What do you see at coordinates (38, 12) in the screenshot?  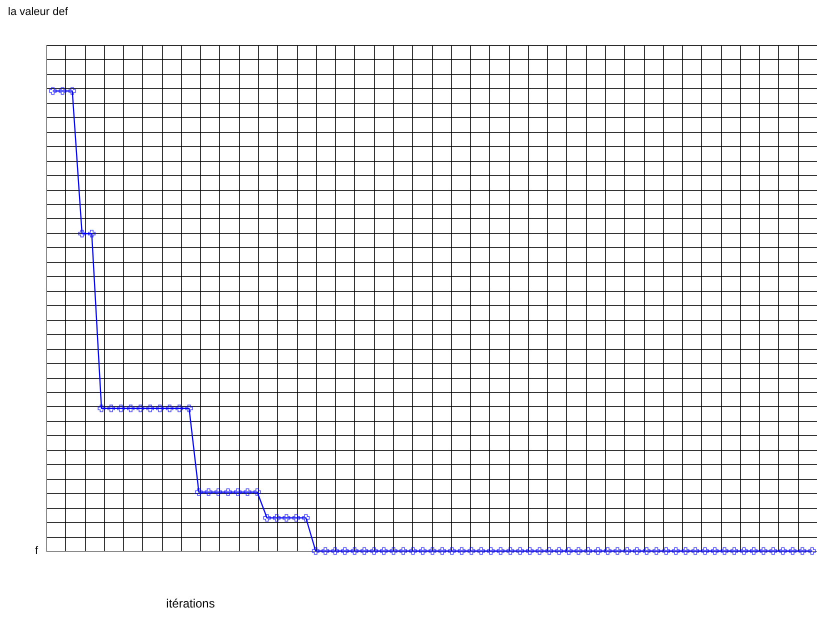 I see `text: la valeur def` at bounding box center [38, 12].